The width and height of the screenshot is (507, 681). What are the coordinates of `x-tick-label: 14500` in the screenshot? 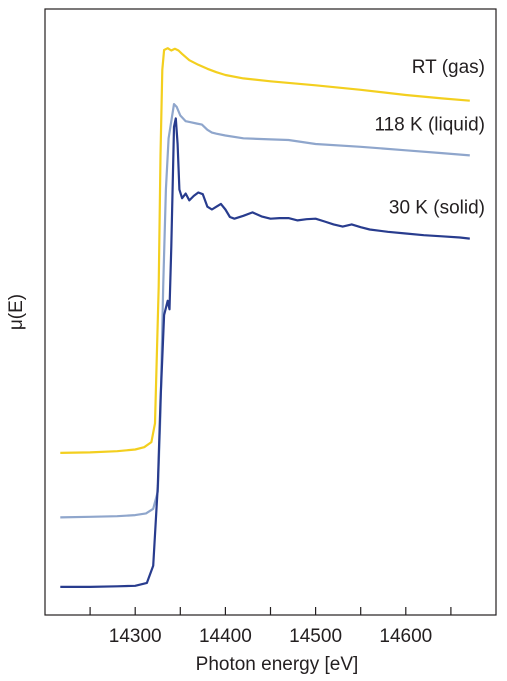 It's located at (315, 636).